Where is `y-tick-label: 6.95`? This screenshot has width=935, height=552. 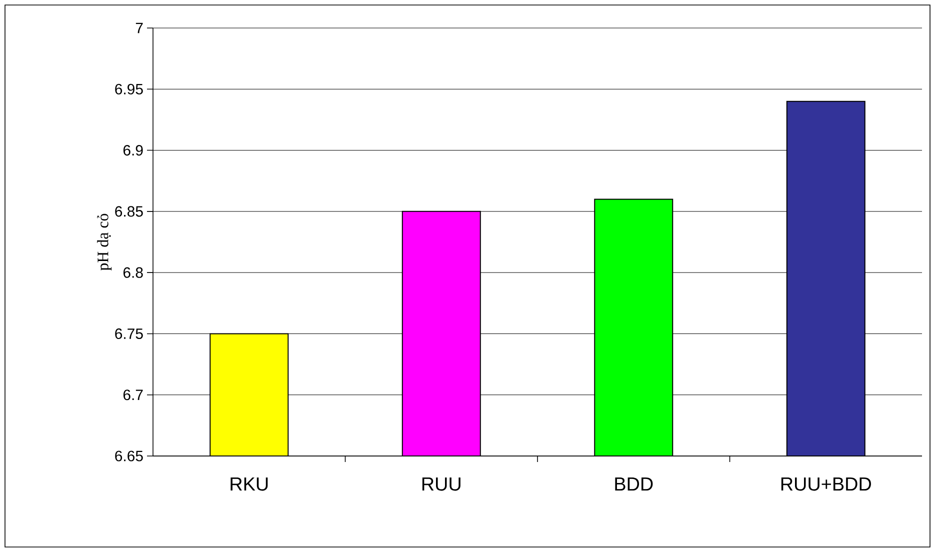
y-tick-label: 6.95 is located at coordinates (129, 89).